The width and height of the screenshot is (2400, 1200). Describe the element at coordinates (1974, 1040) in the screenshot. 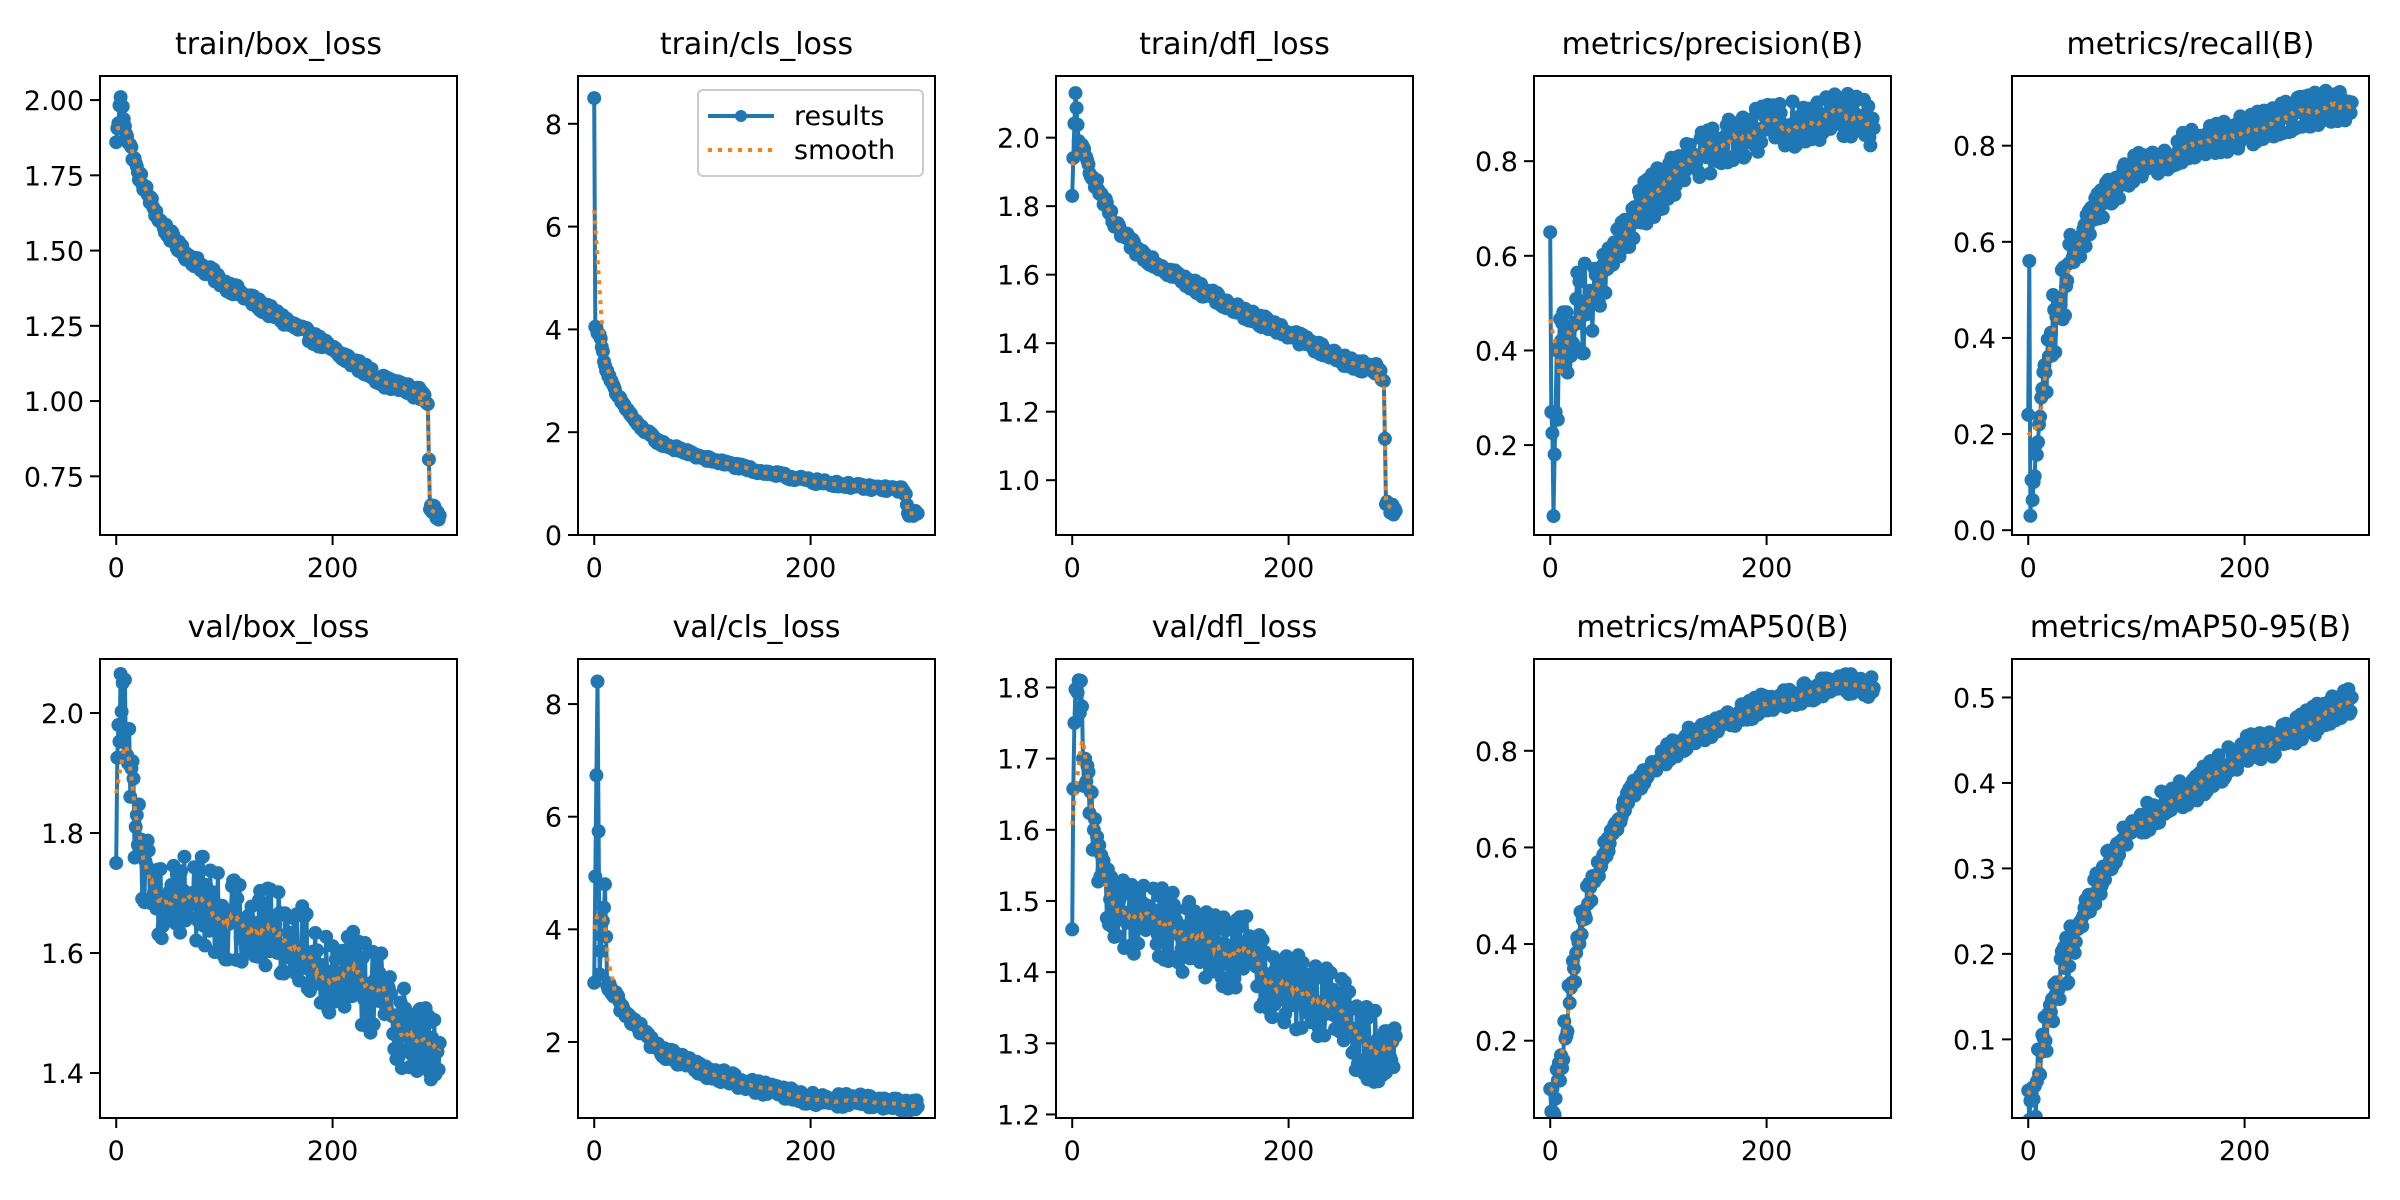

I see `y-tick-label: 0.1` at that location.